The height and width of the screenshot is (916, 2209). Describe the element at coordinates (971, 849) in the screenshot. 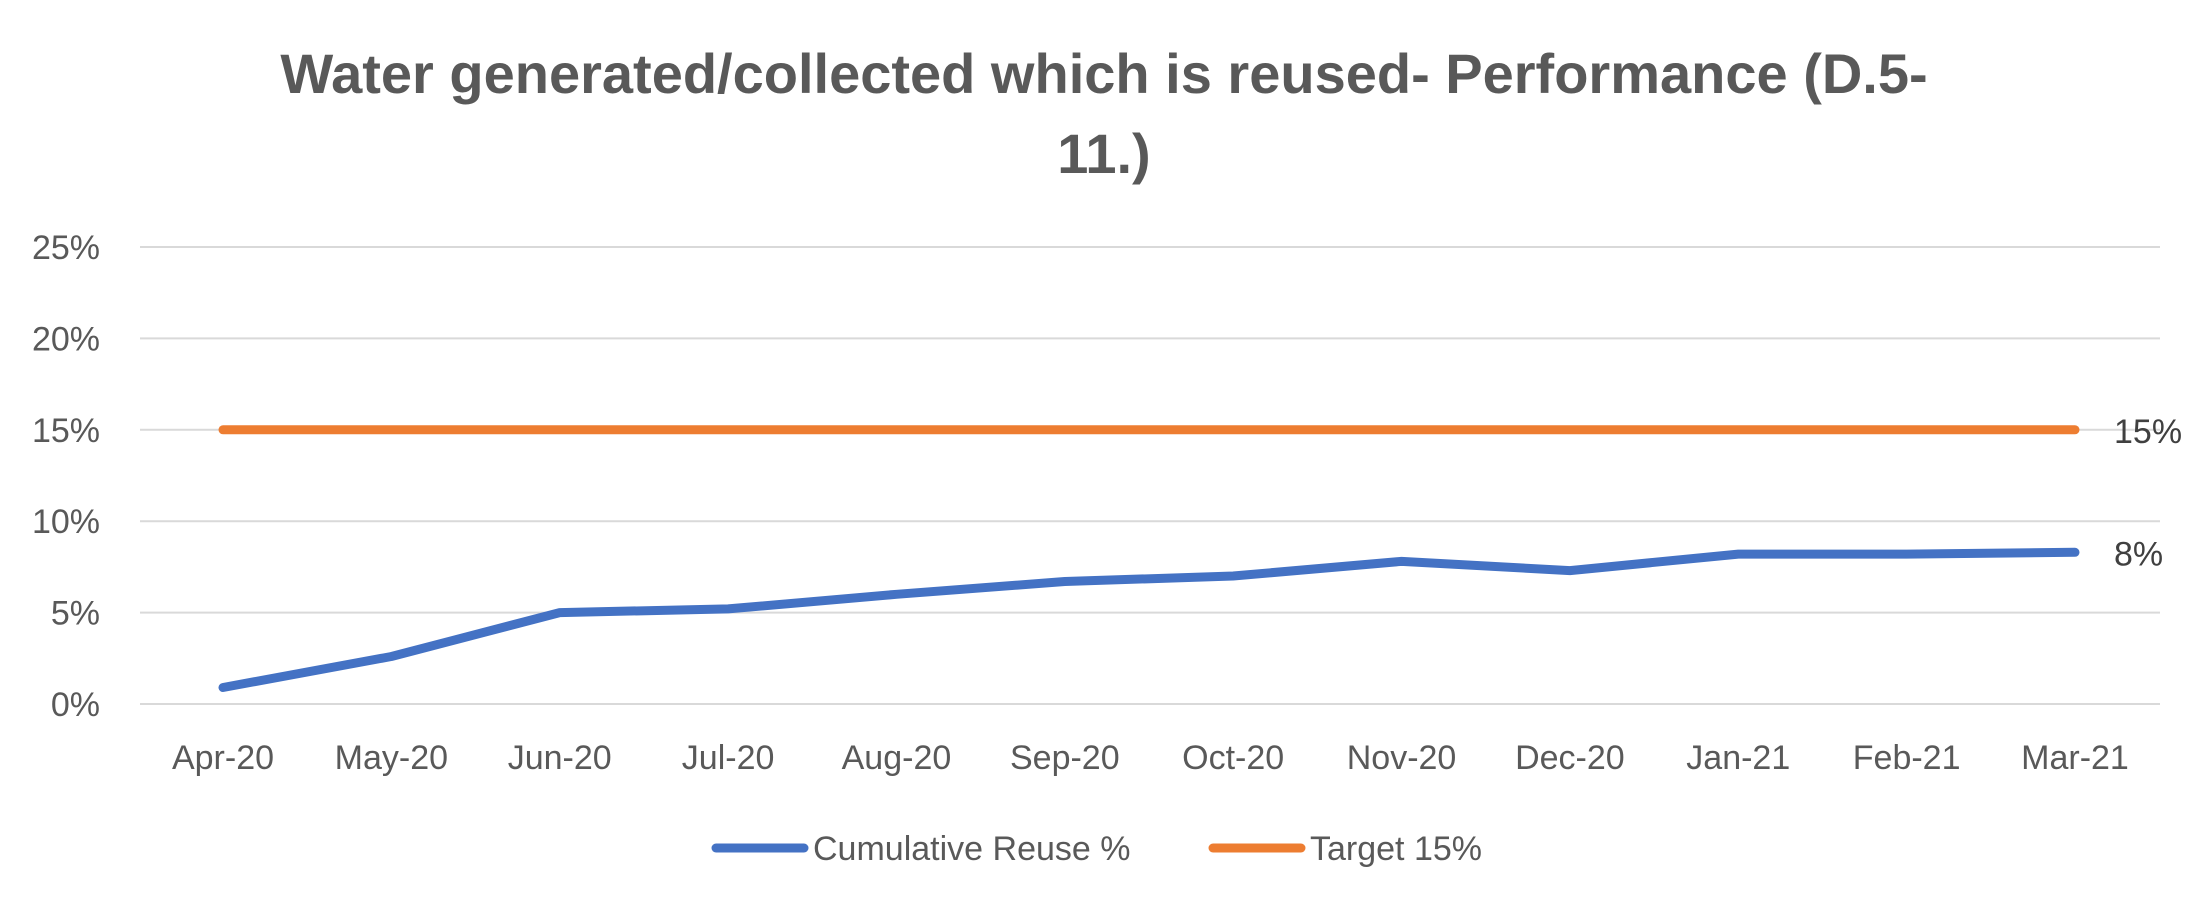

I see `legend-label-0: Cumulative Reuse %` at that location.